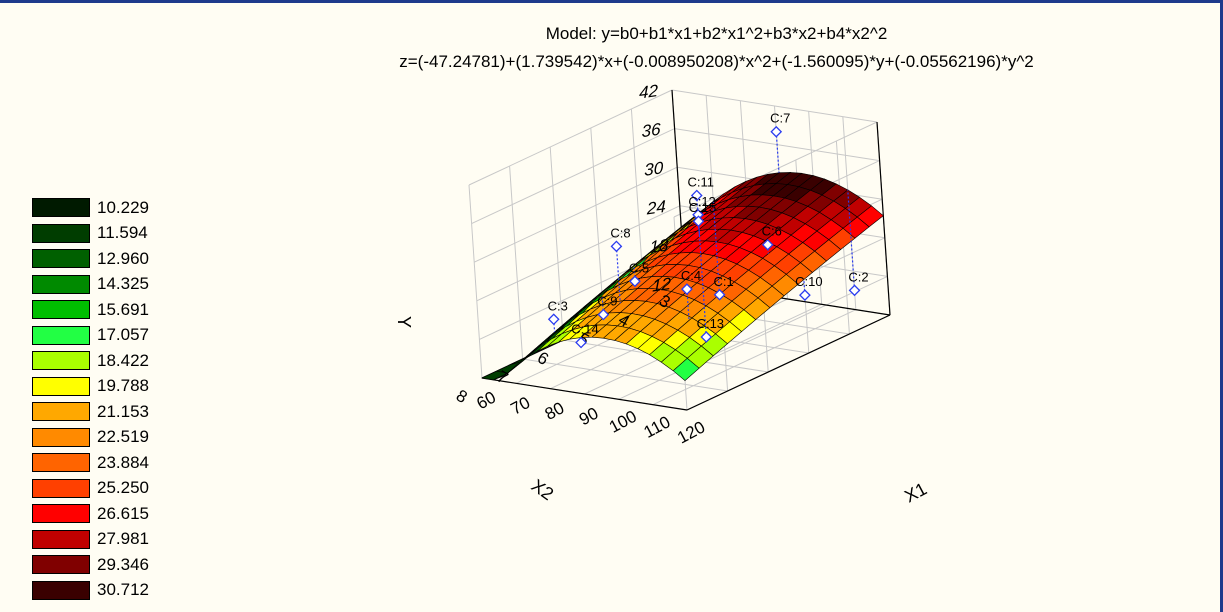  I want to click on point-label: C:12, so click(701, 201).